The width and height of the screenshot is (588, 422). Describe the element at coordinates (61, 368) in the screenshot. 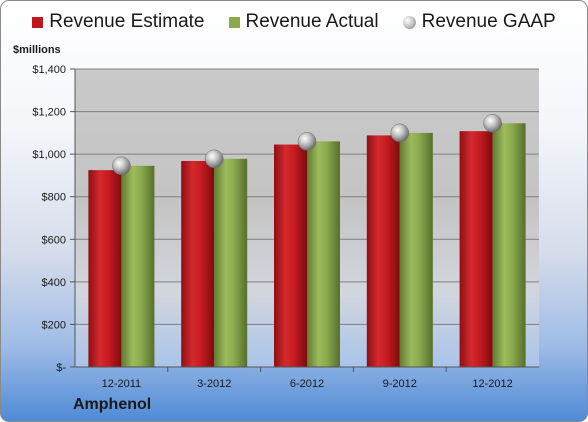

I see `y-tick-label: $-` at that location.